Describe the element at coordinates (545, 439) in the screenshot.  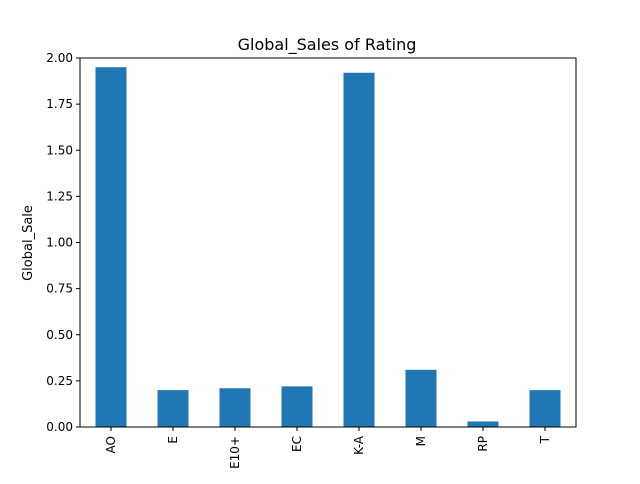
I see `x-tick-label: T` at that location.